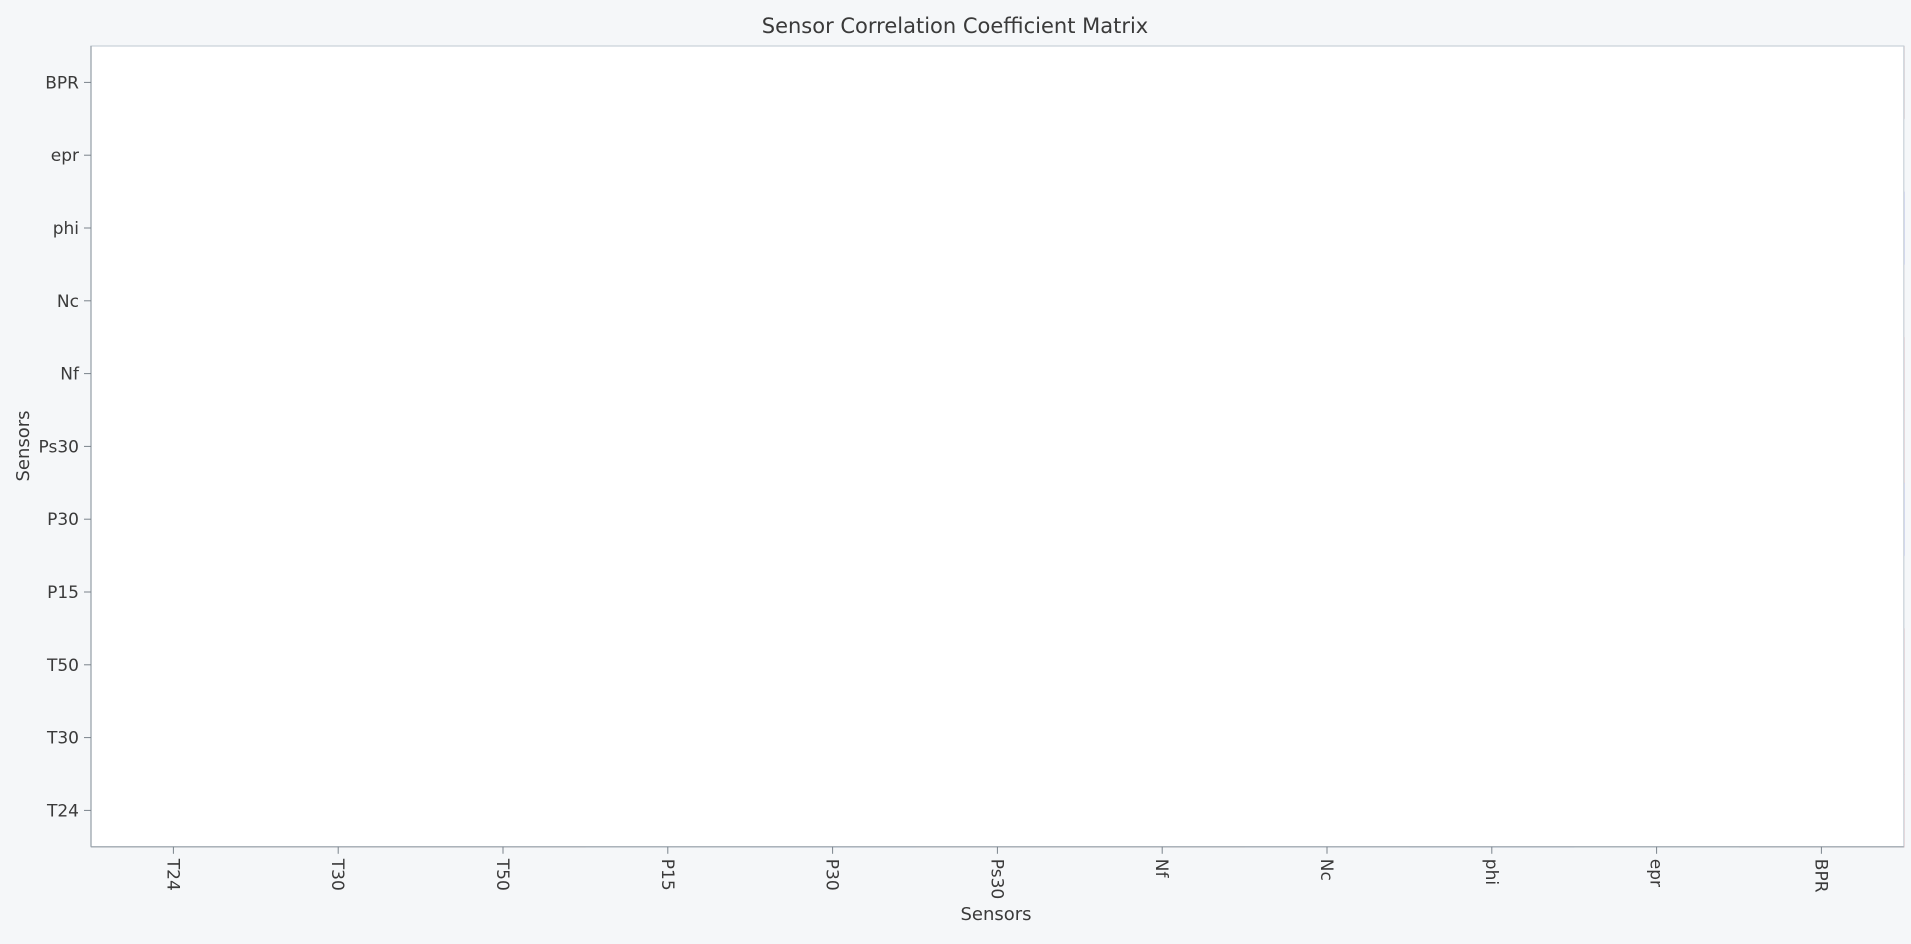 The image size is (1911, 944). I want to click on x-tick-label: P30, so click(832, 875).